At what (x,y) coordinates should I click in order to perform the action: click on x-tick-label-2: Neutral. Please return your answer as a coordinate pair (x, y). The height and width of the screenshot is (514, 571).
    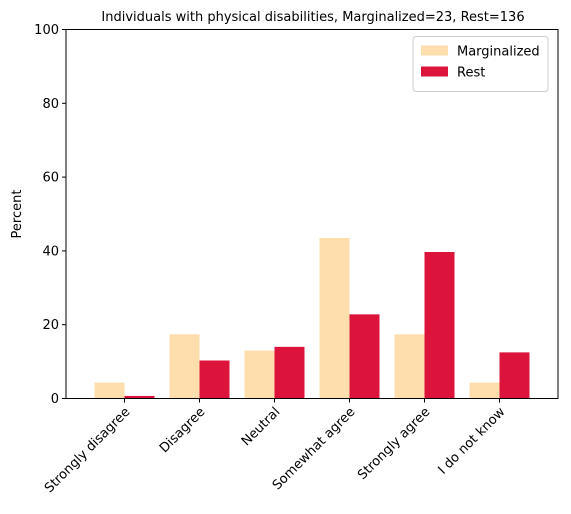
    Looking at the image, I should click on (261, 427).